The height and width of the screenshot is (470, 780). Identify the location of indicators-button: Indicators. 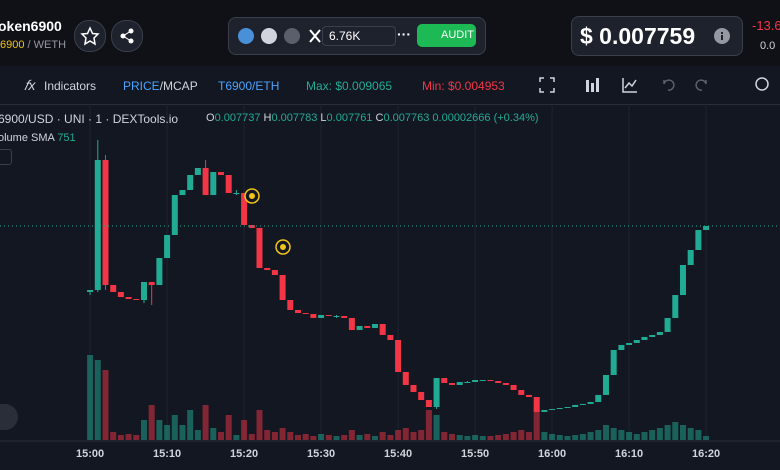
(70, 86).